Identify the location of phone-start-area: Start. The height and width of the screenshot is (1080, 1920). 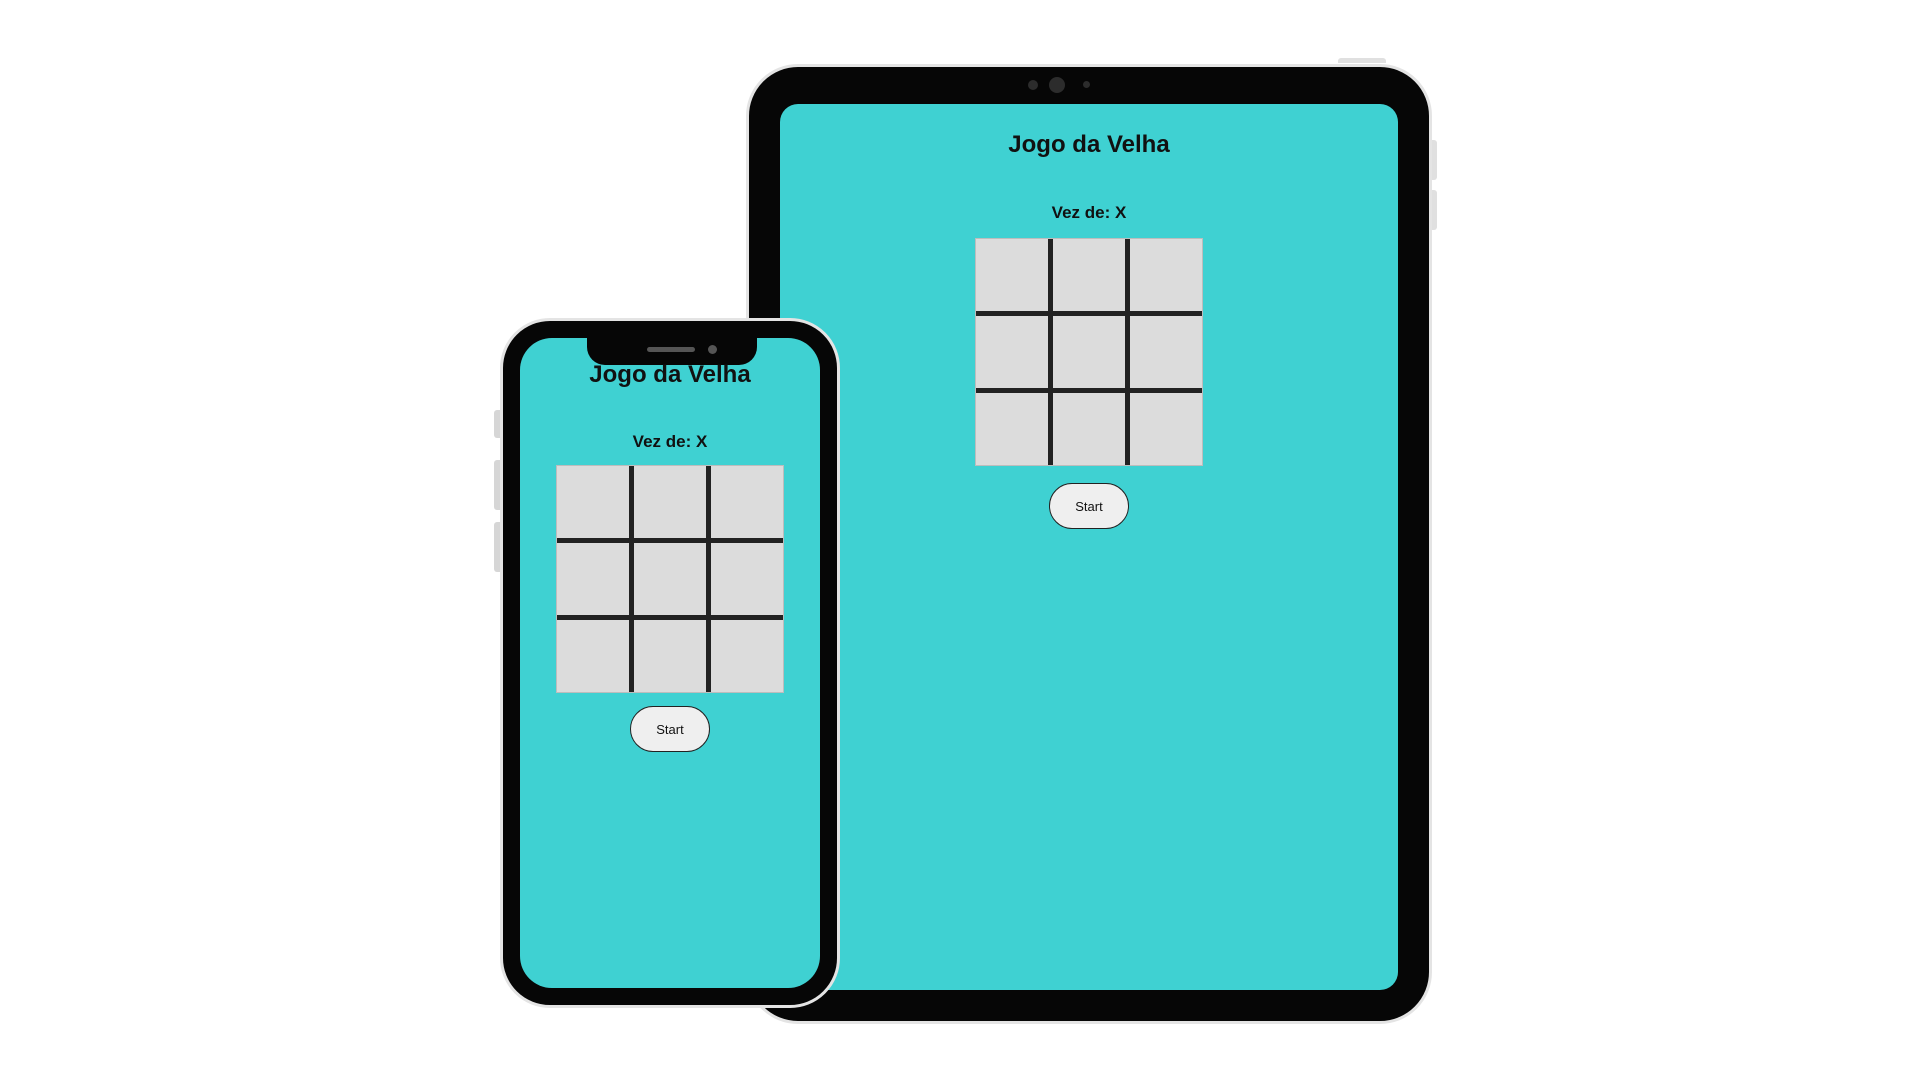
(670, 729).